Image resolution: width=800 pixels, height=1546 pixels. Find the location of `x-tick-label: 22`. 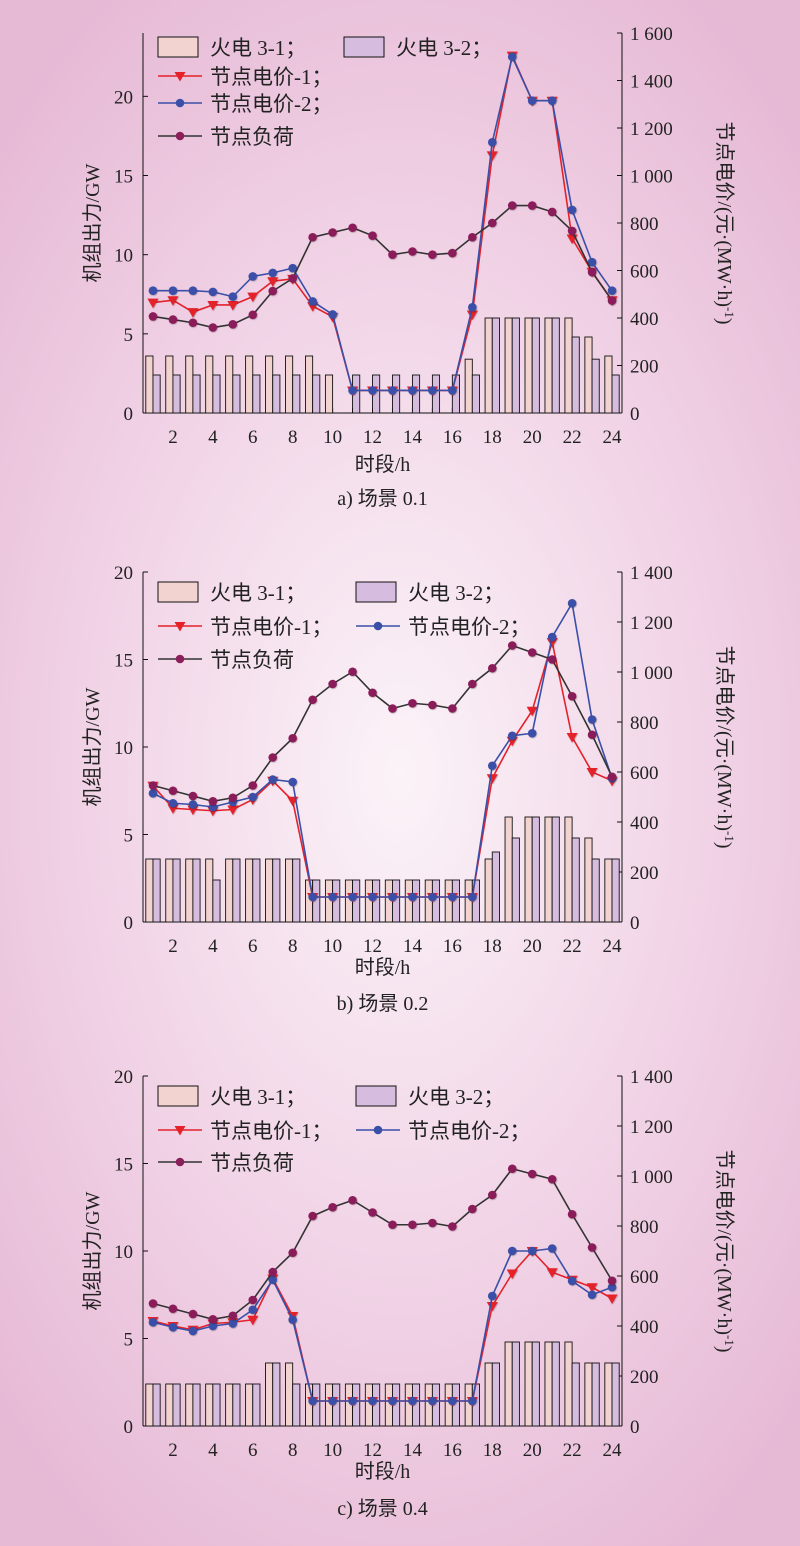

x-tick-label: 22 is located at coordinates (572, 1450).